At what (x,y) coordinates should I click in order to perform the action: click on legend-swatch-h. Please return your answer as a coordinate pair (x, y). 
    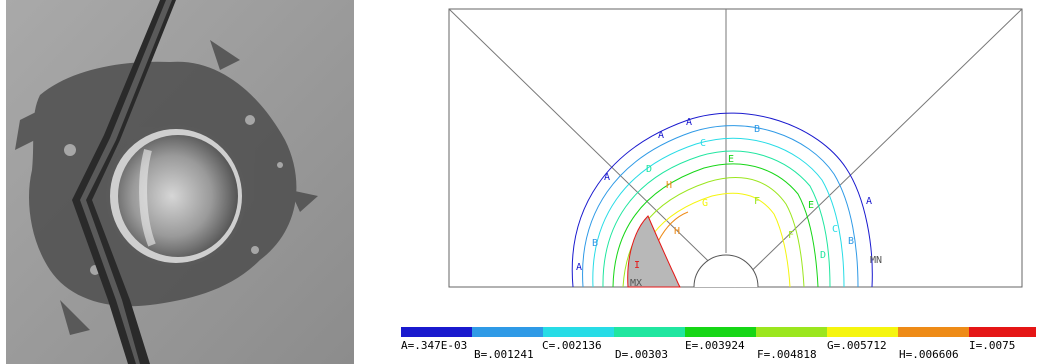
    Looking at the image, I should click on (933, 332).